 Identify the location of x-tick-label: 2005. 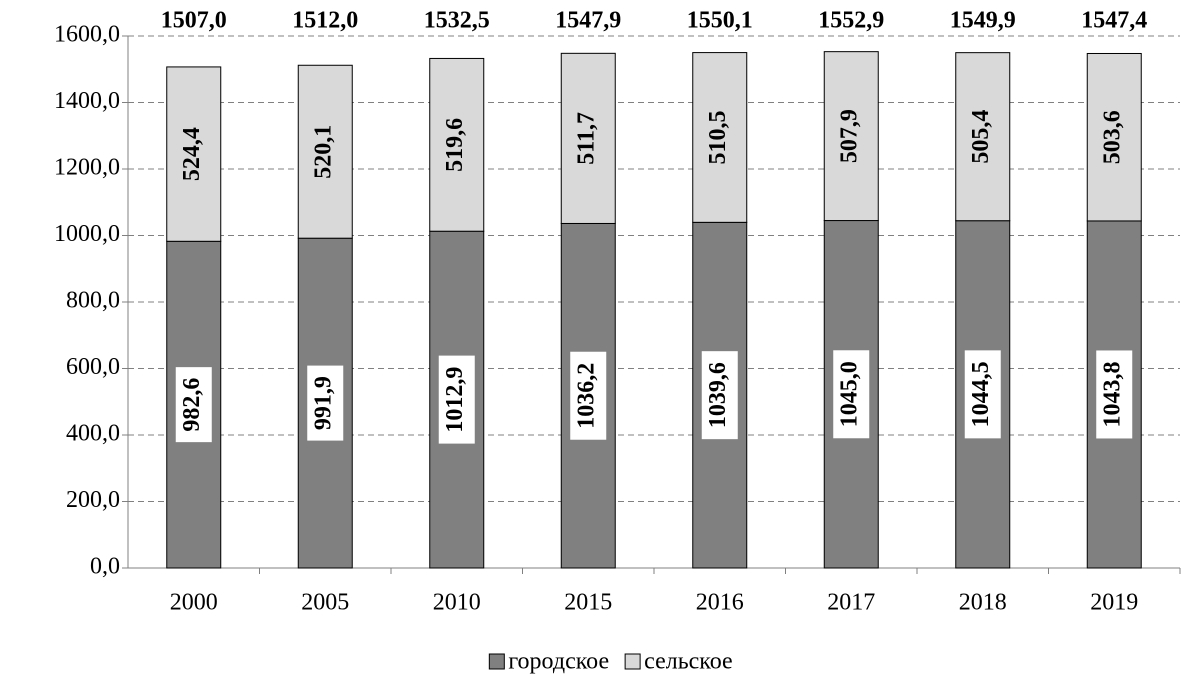
(325, 603).